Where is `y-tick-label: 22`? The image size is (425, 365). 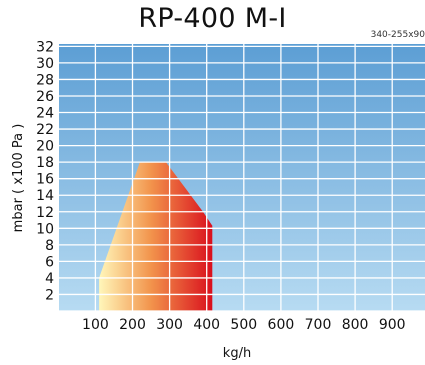
y-tick-label: 22 is located at coordinates (45, 130).